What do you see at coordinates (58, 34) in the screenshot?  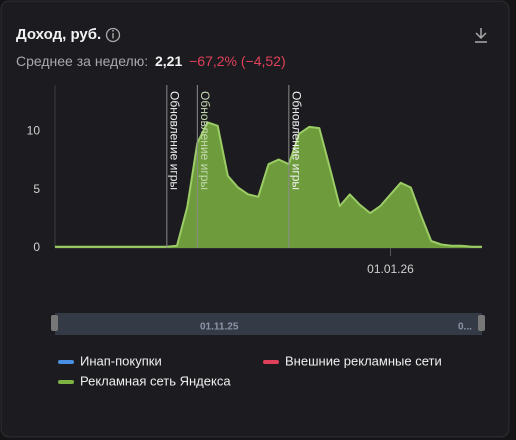 I see `chart-title: Доход, руб.` at bounding box center [58, 34].